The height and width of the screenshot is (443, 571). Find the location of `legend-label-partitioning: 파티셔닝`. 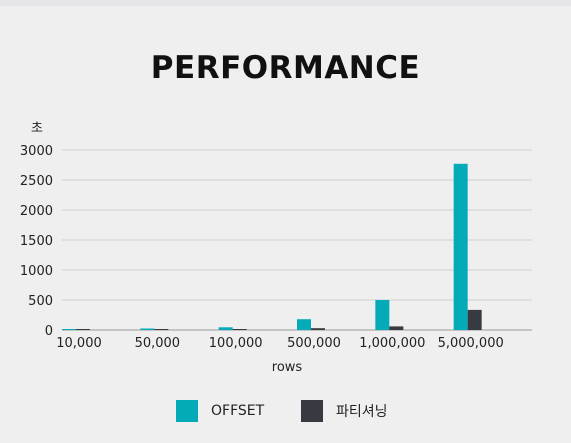

legend-label-partitioning: 파티셔닝 is located at coordinates (362, 412).